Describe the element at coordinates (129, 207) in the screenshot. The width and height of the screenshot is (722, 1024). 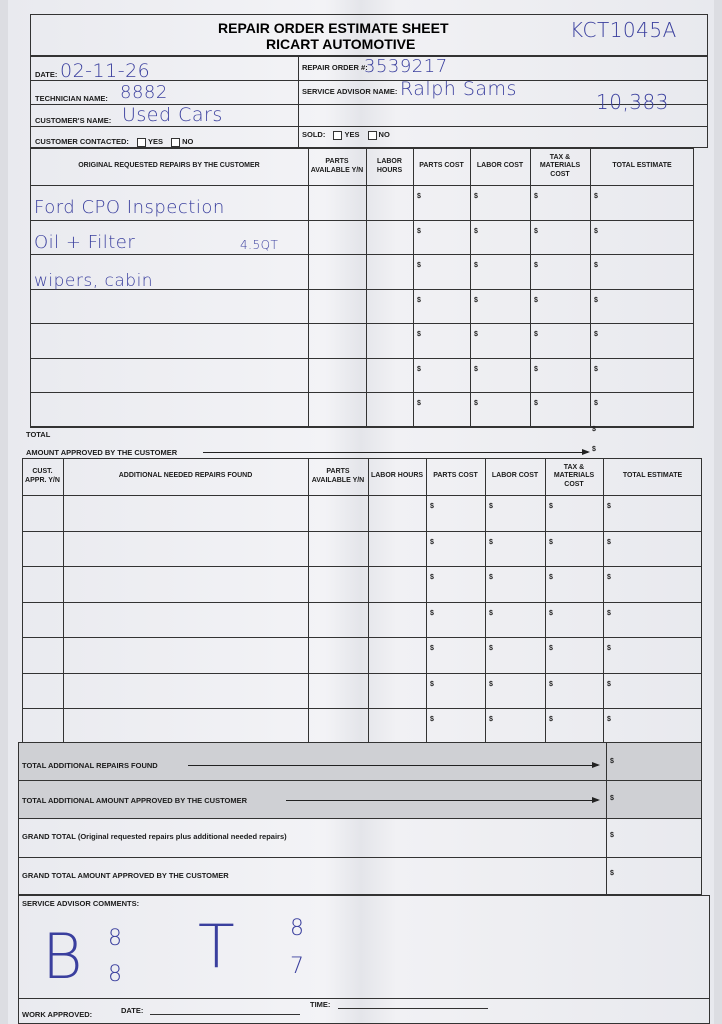
I see `repair-line-1: Ford CPO Inspection` at that location.